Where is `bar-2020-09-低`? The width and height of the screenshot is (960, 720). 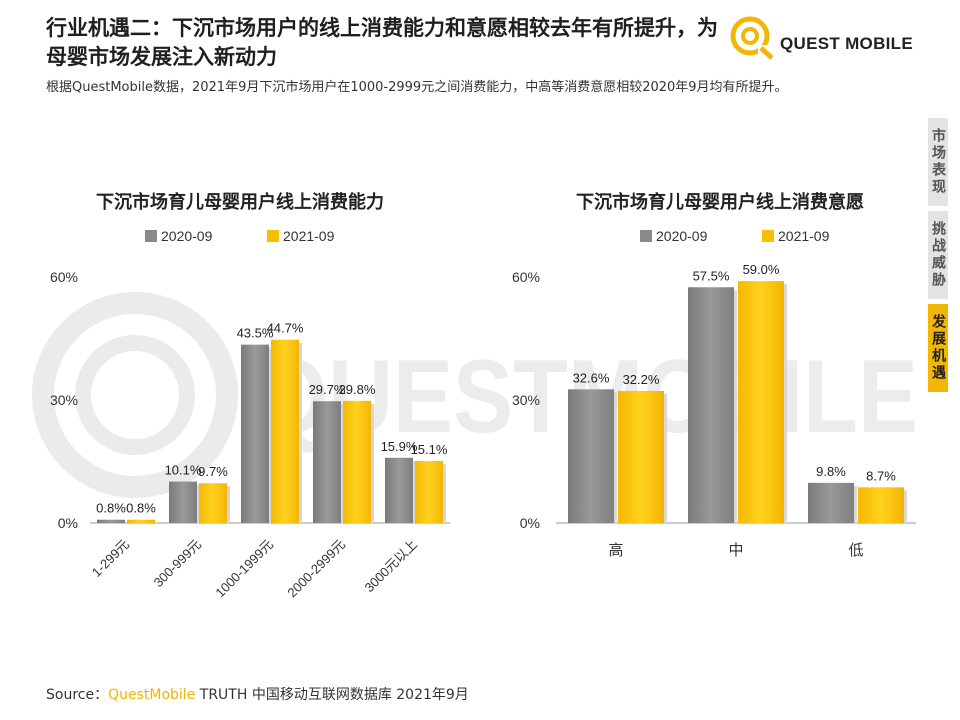 bar-2020-09-低 is located at coordinates (831, 503).